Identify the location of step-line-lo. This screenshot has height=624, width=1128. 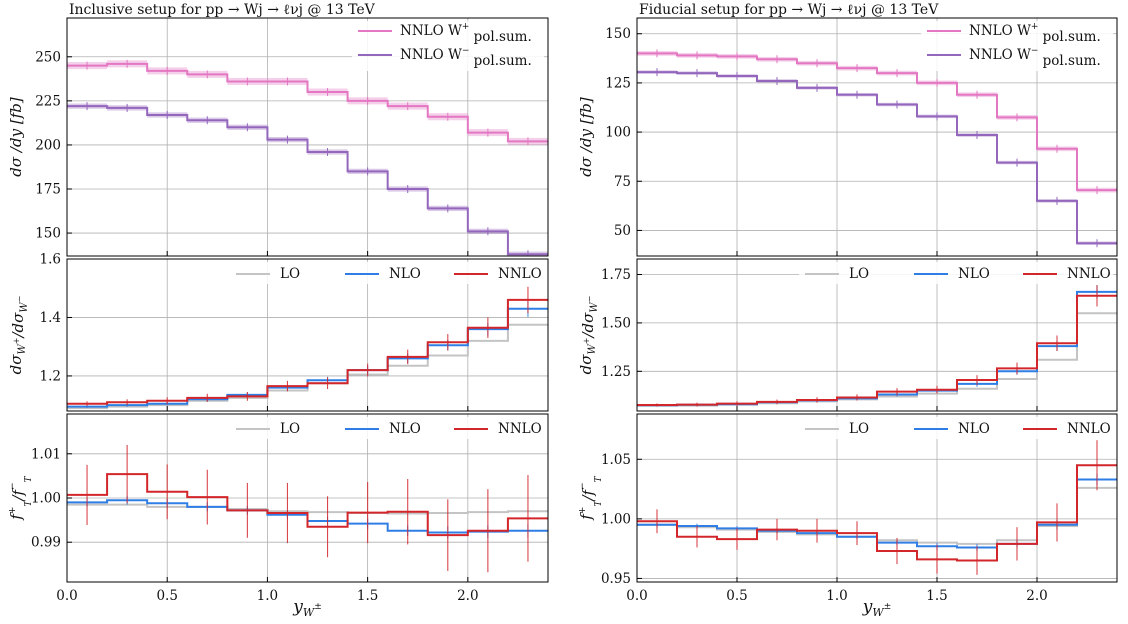
(307, 366).